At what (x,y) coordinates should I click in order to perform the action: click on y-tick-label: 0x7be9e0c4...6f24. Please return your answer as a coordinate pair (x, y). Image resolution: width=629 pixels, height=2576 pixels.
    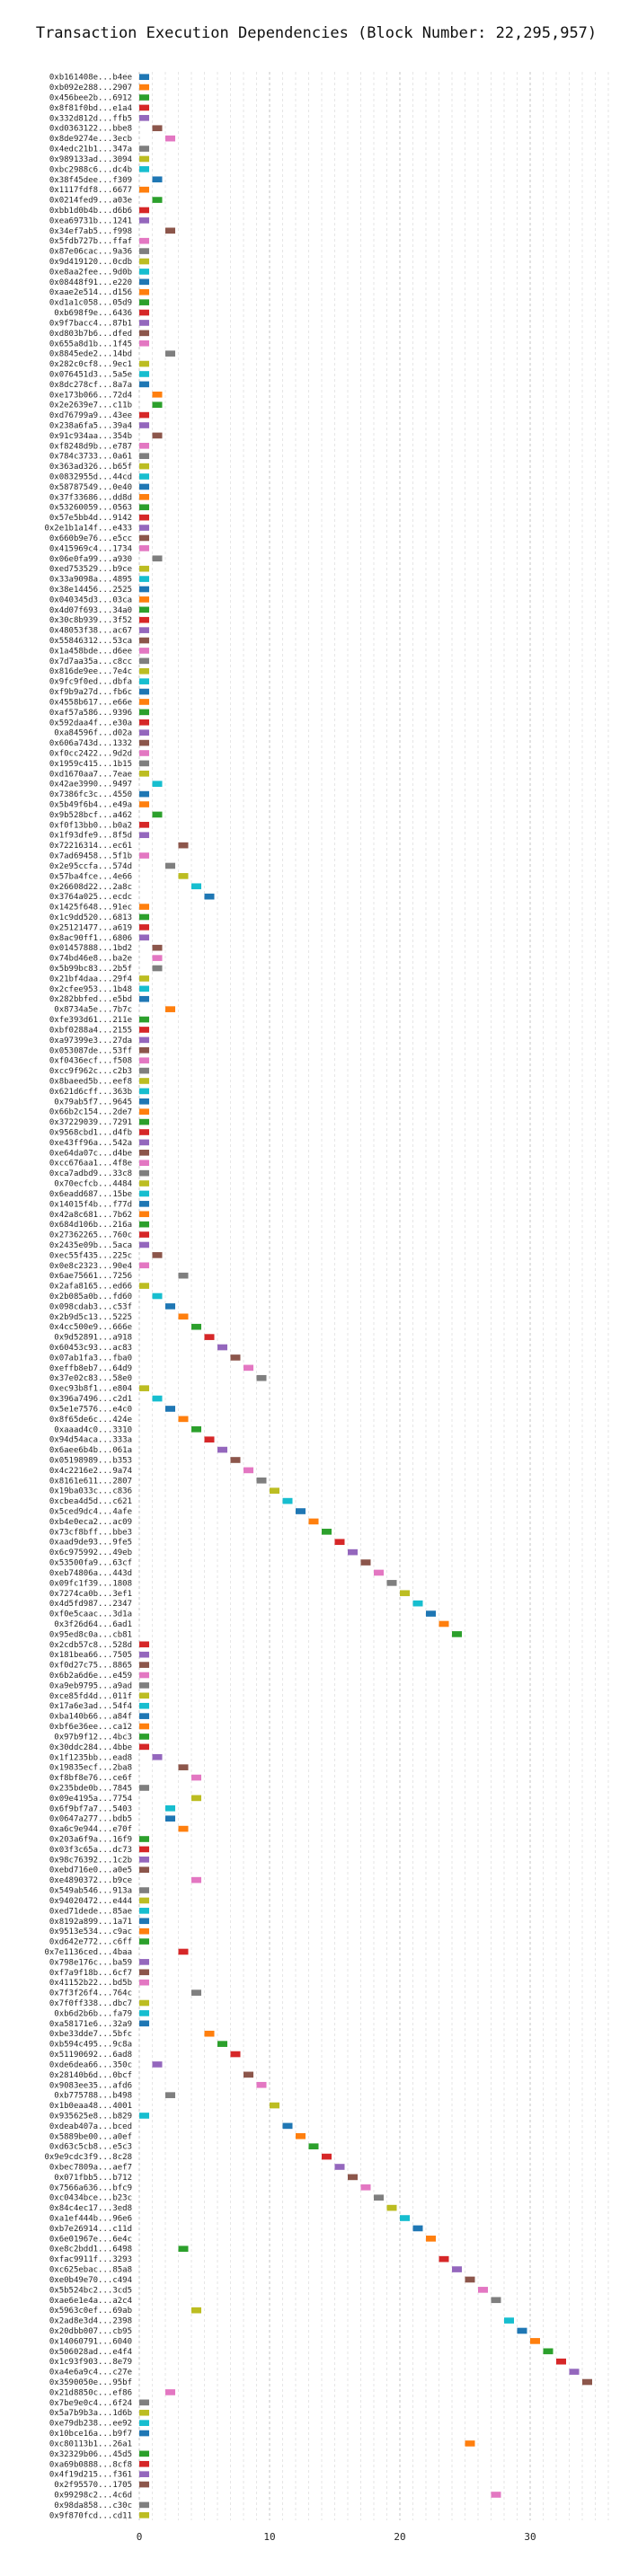
    Looking at the image, I should click on (90, 2403).